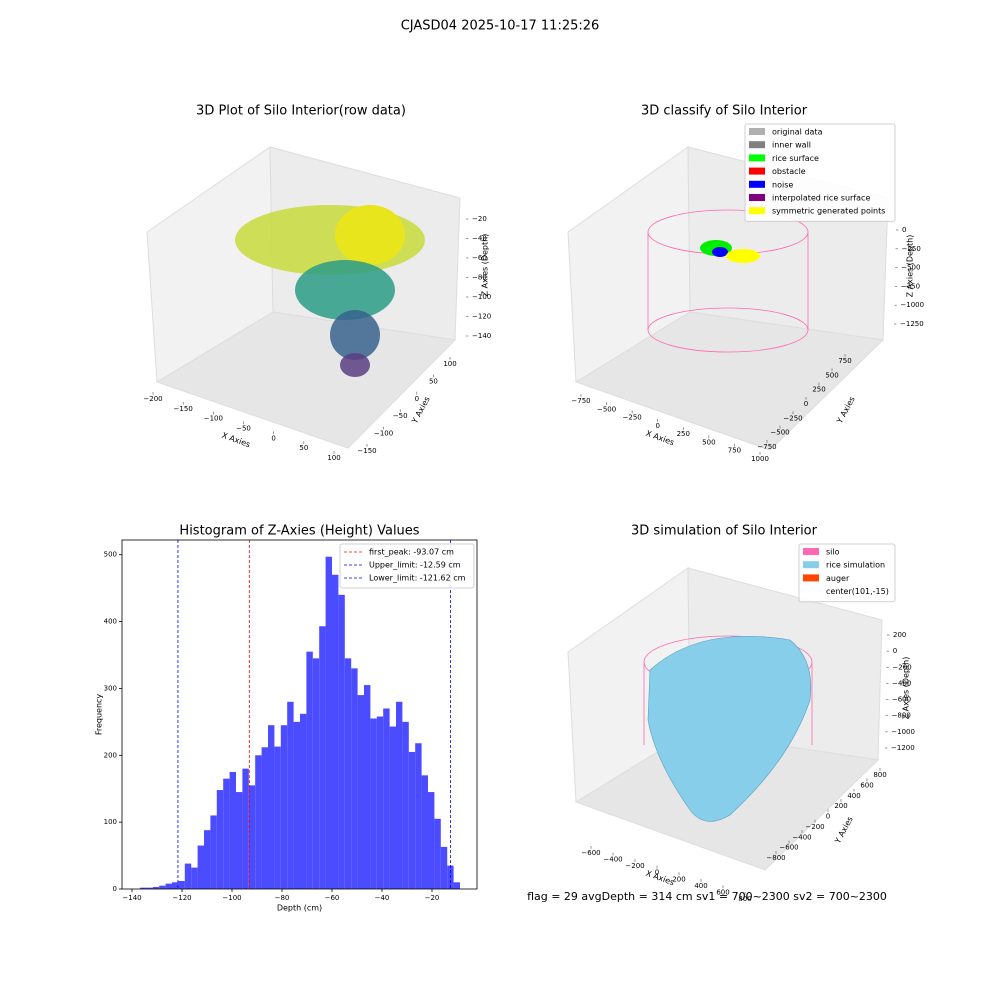 The width and height of the screenshot is (1000, 1000). What do you see at coordinates (433, 381) in the screenshot?
I see `y-tick-label: 50` at bounding box center [433, 381].